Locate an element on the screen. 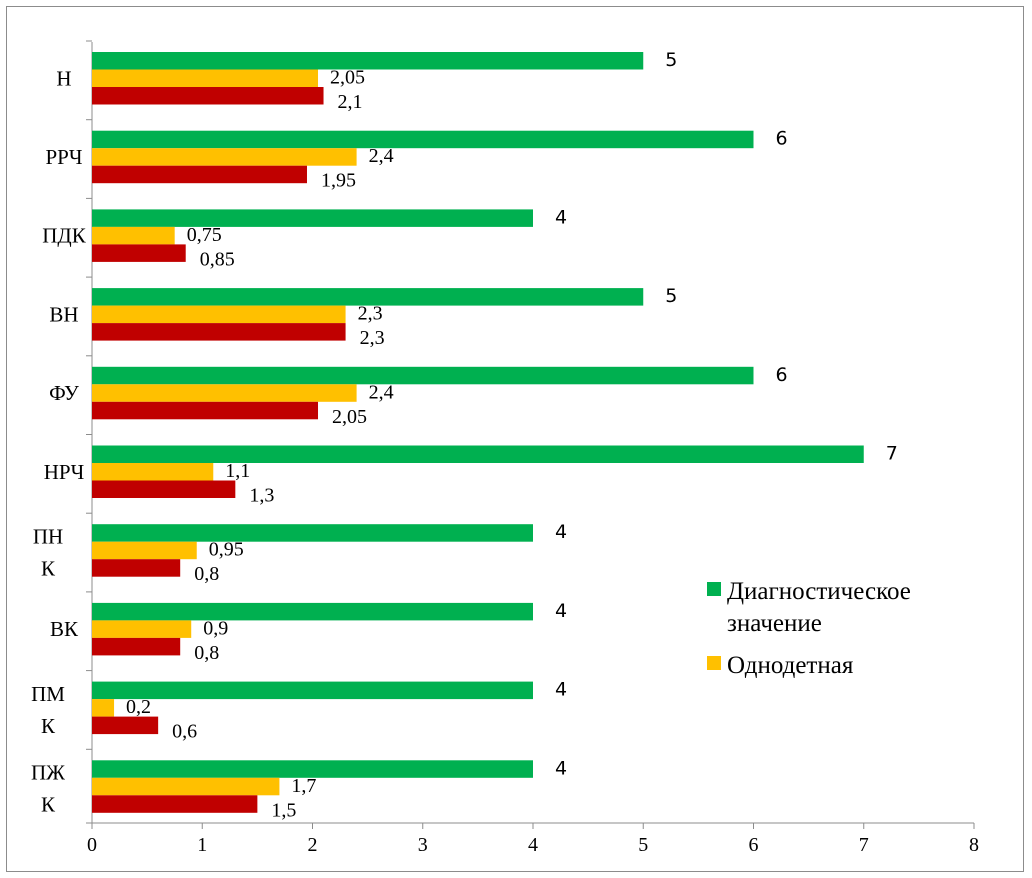 This screenshot has width=1032, height=878. data-label-series-1: 0,95 is located at coordinates (226, 550).